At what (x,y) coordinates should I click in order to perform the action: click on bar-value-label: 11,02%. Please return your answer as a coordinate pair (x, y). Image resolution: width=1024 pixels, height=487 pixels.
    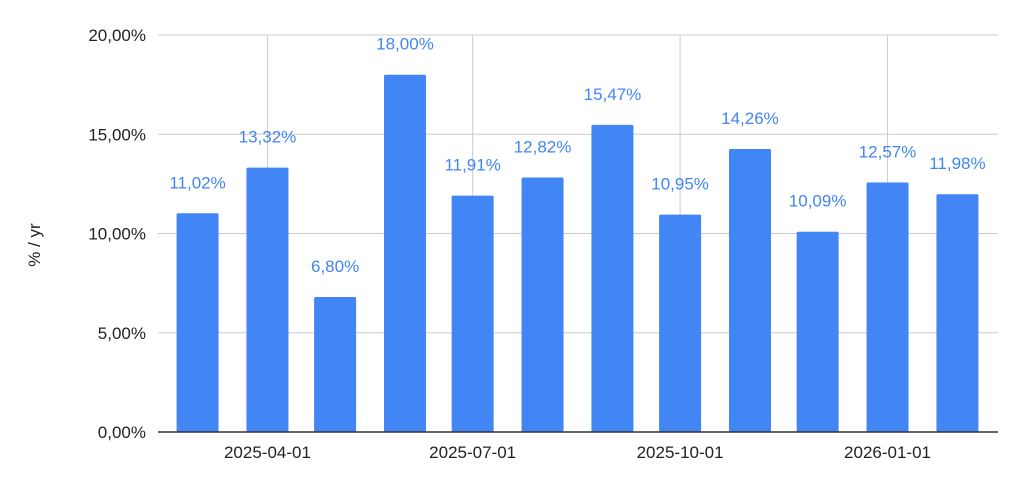
    Looking at the image, I should click on (197, 182).